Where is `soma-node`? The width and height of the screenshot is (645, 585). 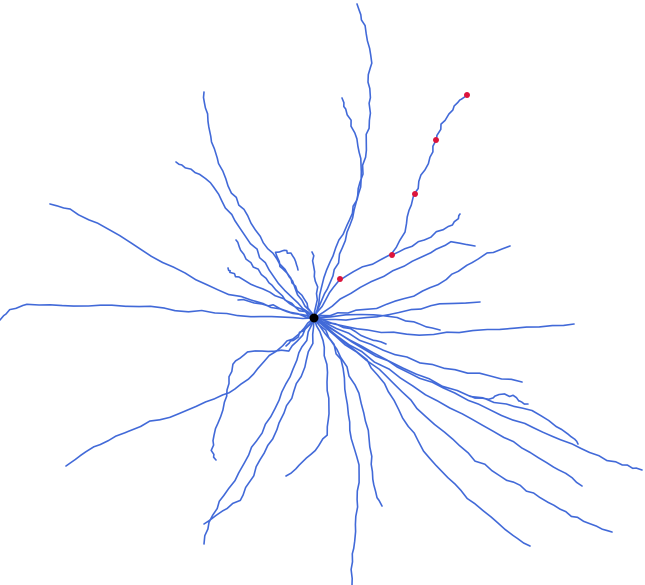
soma-node is located at coordinates (314, 318).